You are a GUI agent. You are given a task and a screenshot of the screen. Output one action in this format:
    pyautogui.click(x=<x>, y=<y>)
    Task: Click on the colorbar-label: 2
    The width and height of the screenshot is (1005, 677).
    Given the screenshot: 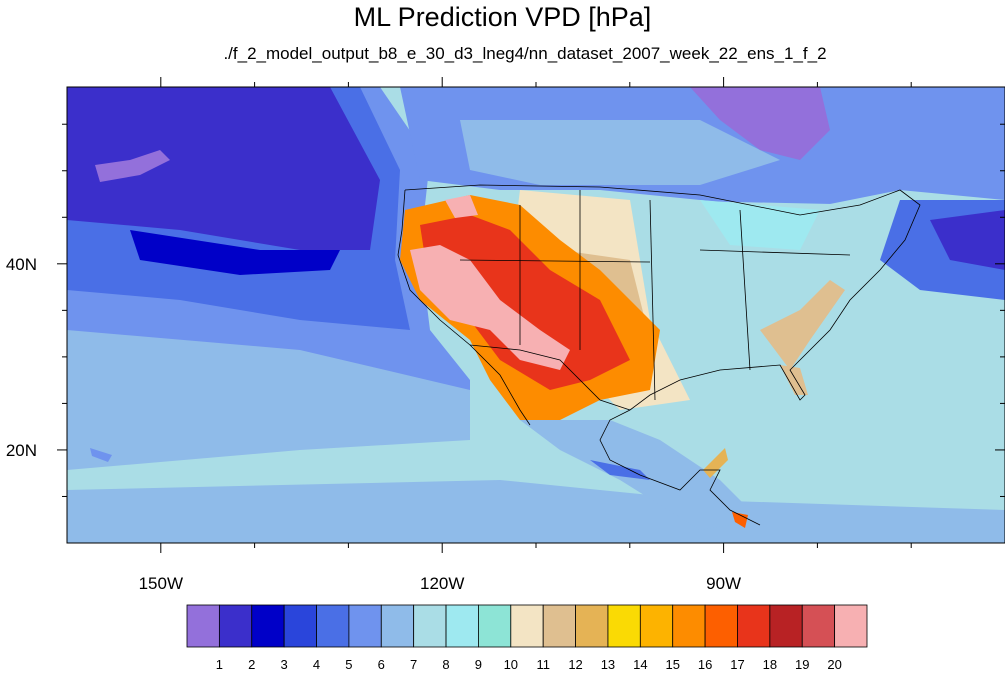 What is the action you would take?
    pyautogui.click(x=251, y=664)
    